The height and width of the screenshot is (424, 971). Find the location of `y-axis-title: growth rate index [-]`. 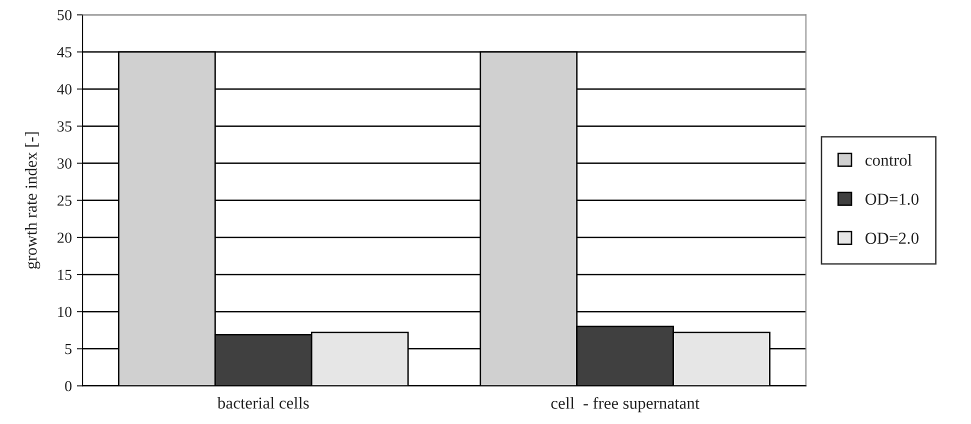

y-axis-title: growth rate index [-] is located at coordinates (32, 200).